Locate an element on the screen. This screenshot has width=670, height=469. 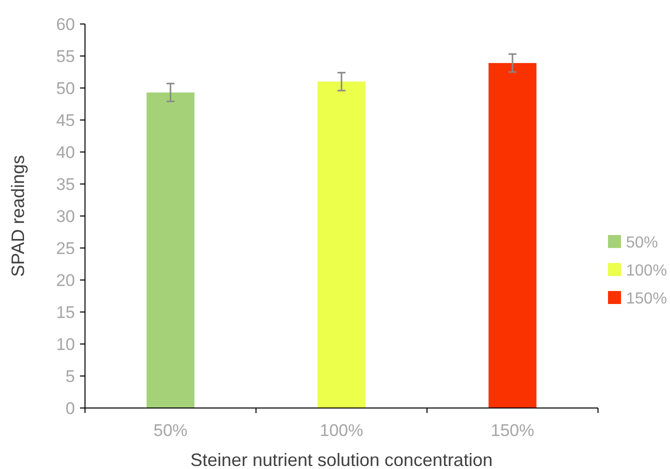
y-tick-label: 50 is located at coordinates (65, 88).